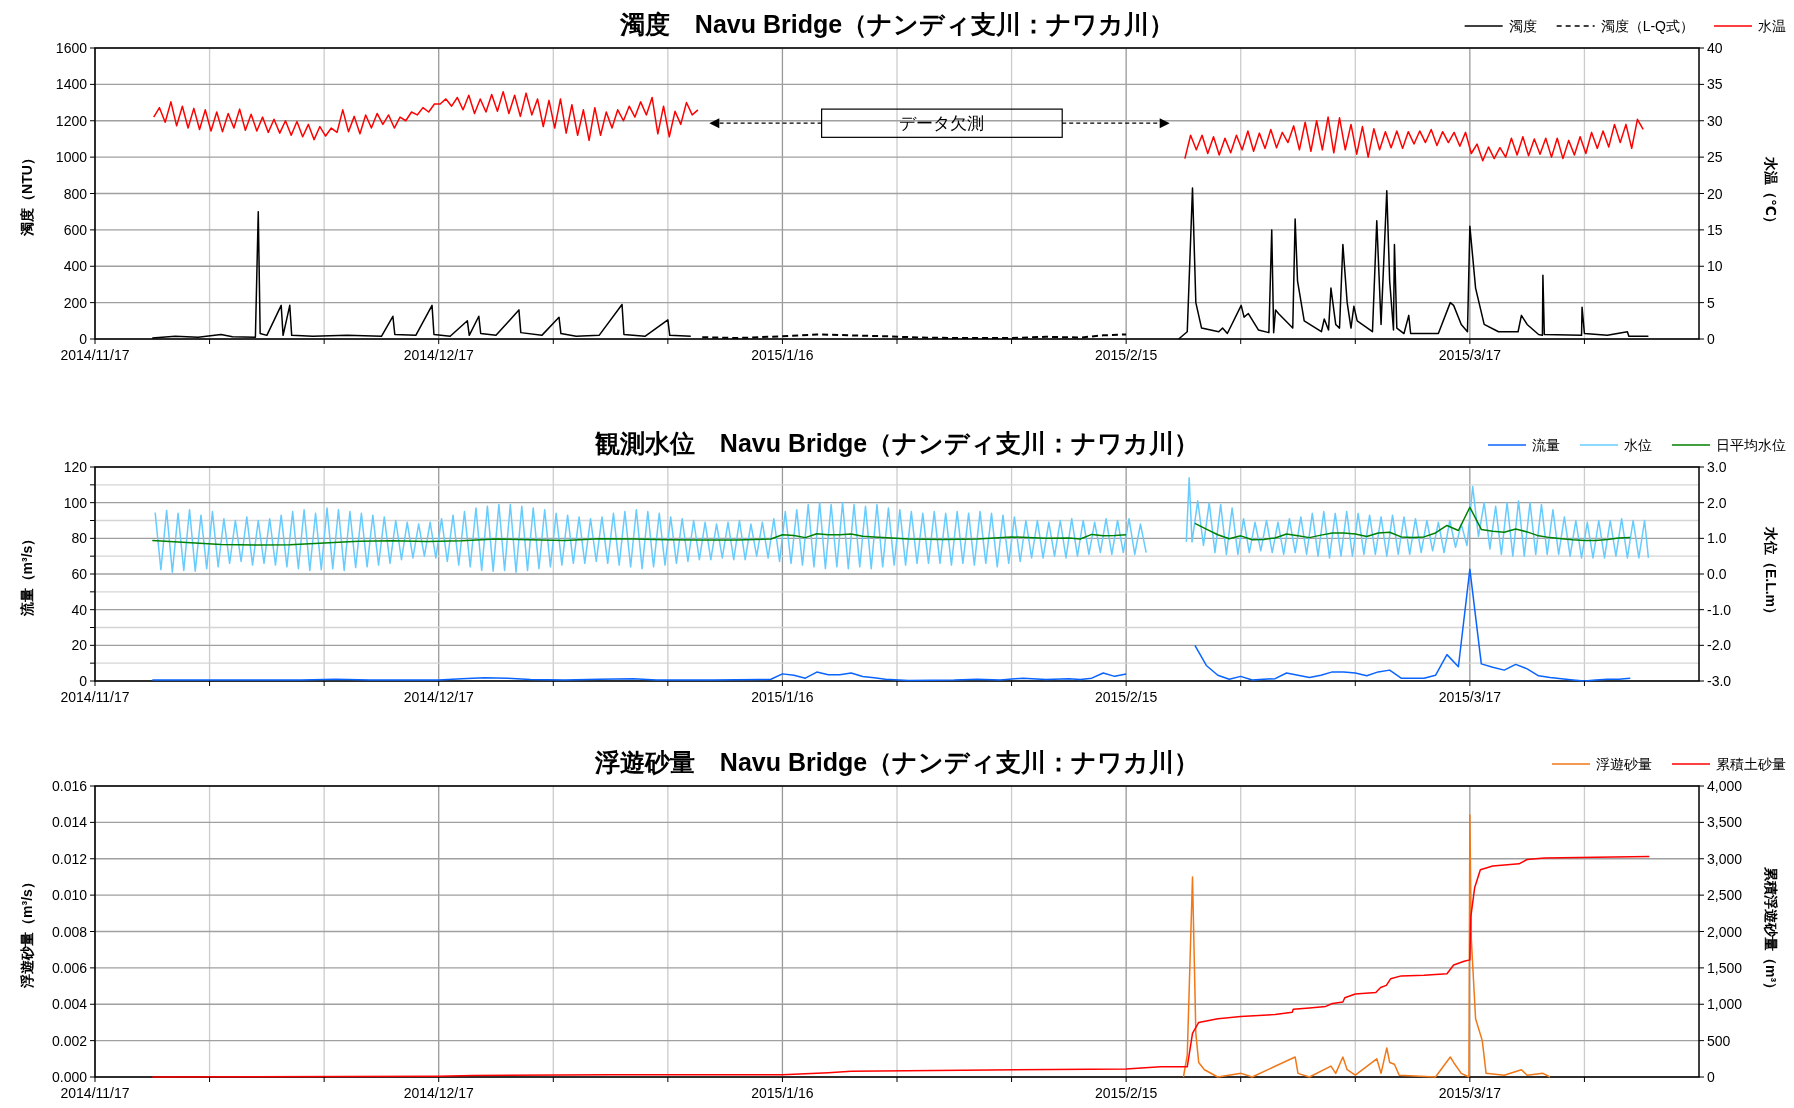 Image resolution: width=1794 pixels, height=1108 pixels. I want to click on chart-title: 濁度 Navu Bridge（ナンディ支川：ナワカ川）, so click(896, 24).